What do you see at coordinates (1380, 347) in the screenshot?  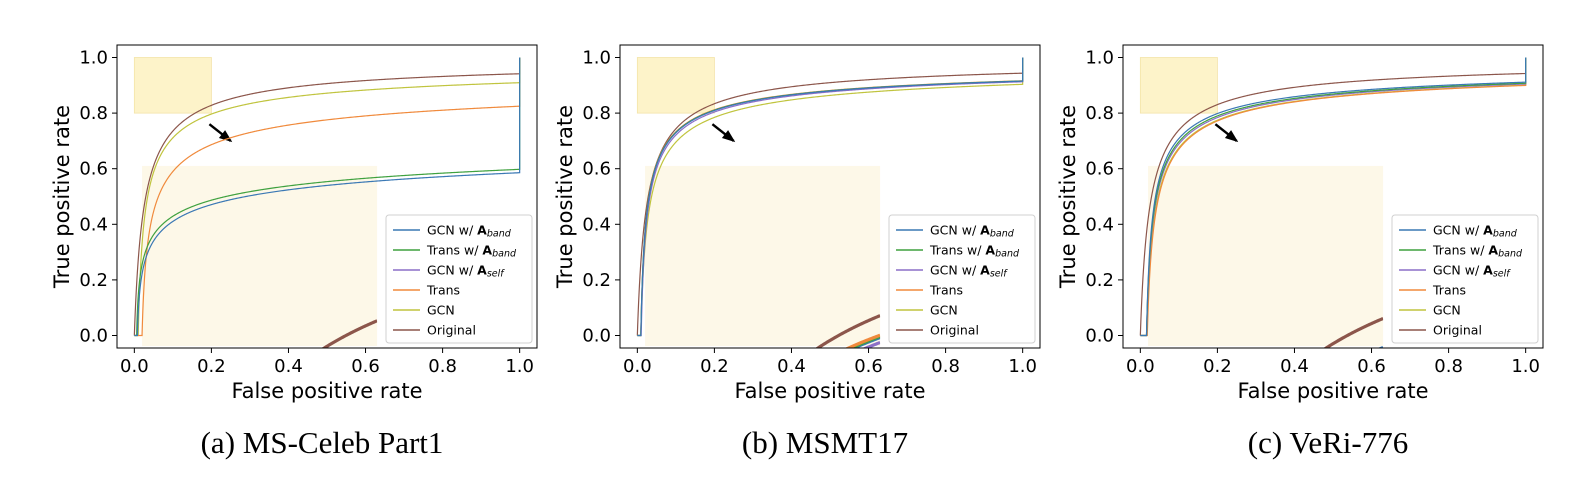 I see `inset-line-gcn-w-a-band` at bounding box center [1380, 347].